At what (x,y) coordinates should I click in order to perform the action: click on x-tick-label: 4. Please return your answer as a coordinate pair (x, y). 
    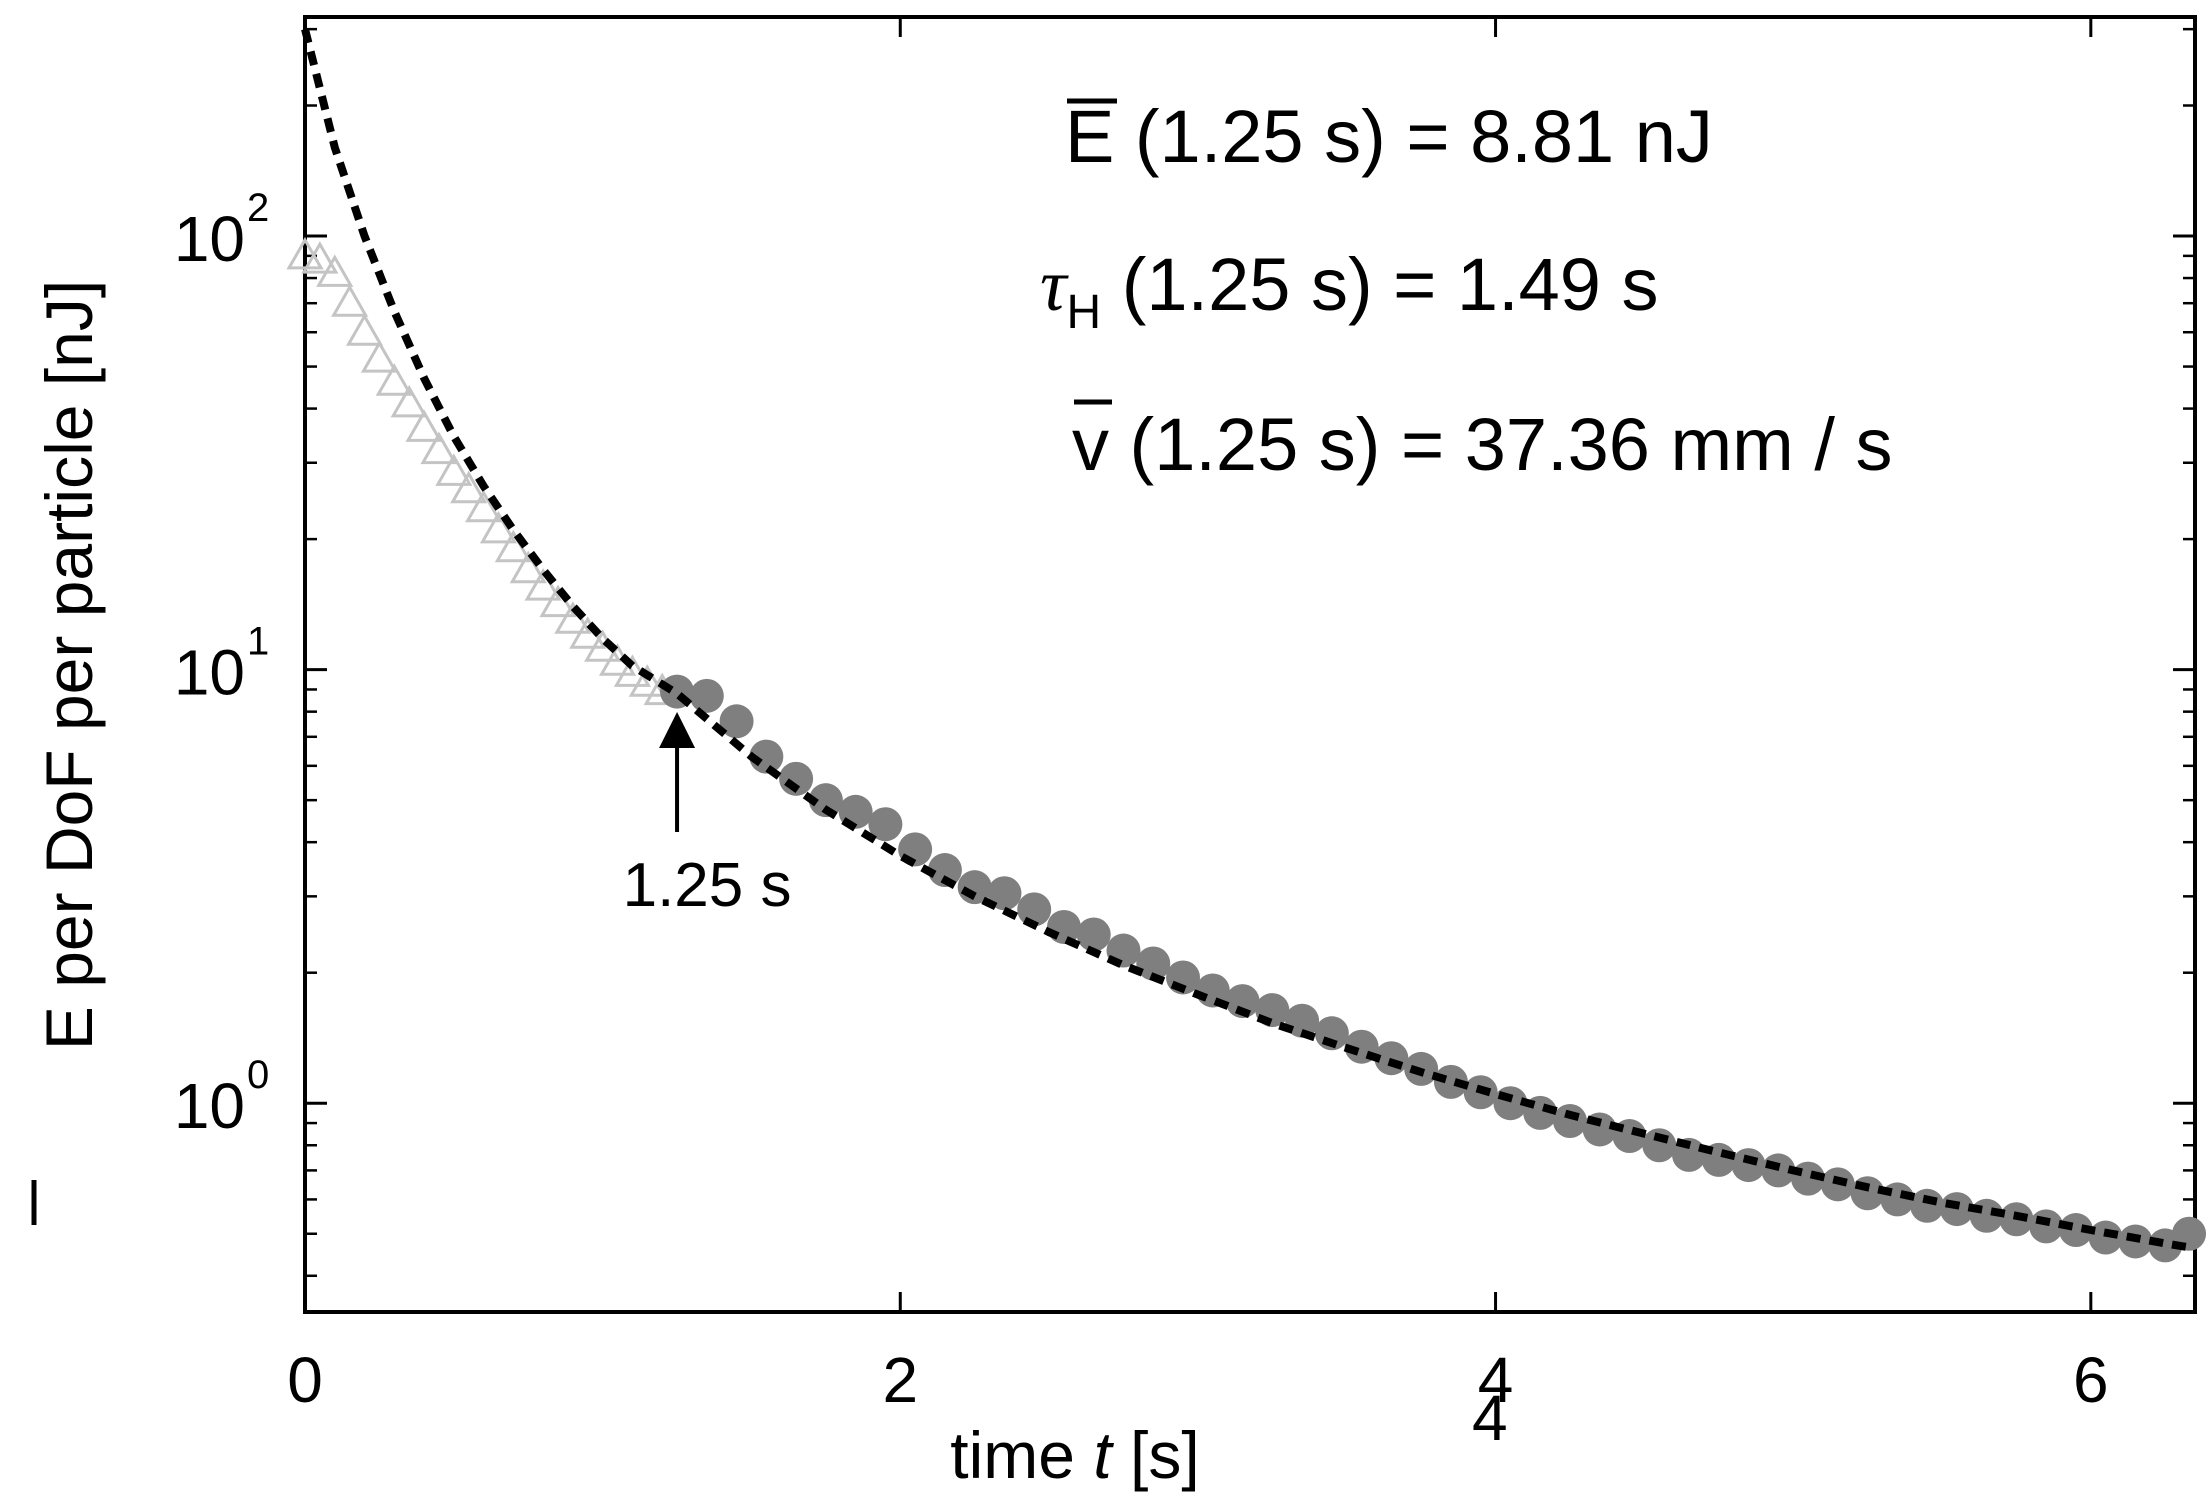
    Looking at the image, I should click on (1496, 1380).